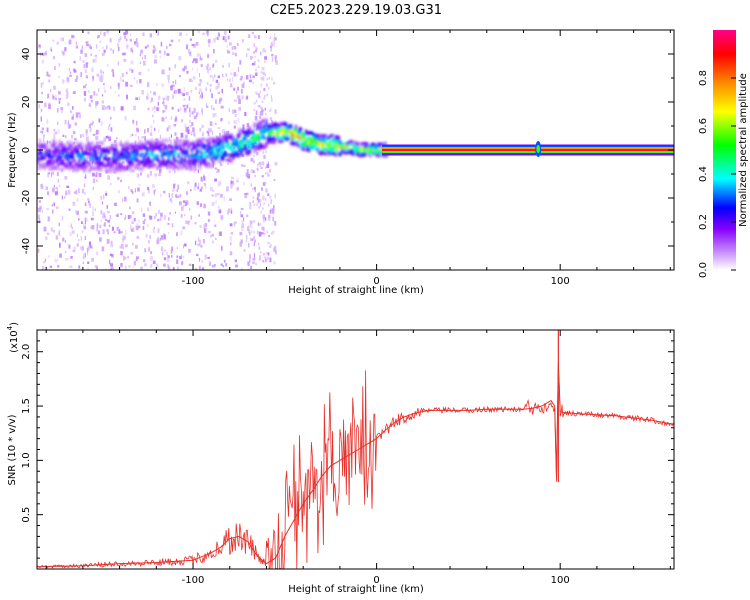 Image resolution: width=750 pixels, height=600 pixels. I want to click on colorbar-tick-label: 0.2, so click(703, 222).